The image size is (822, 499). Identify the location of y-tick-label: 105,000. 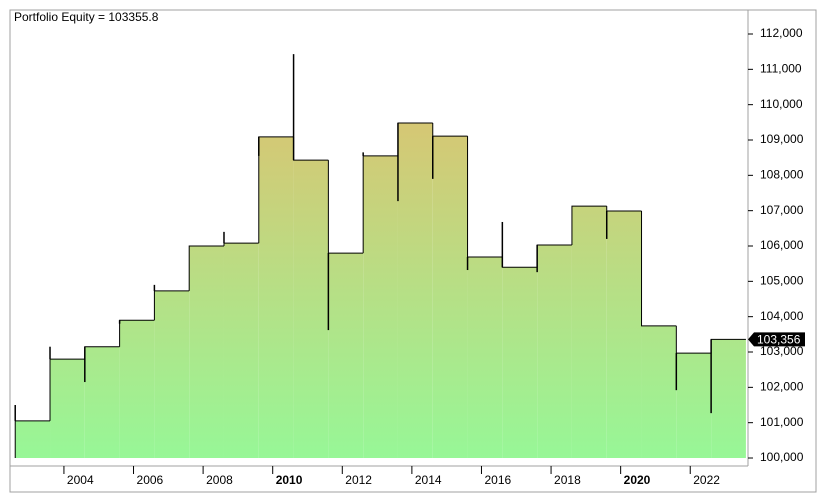
(782, 281).